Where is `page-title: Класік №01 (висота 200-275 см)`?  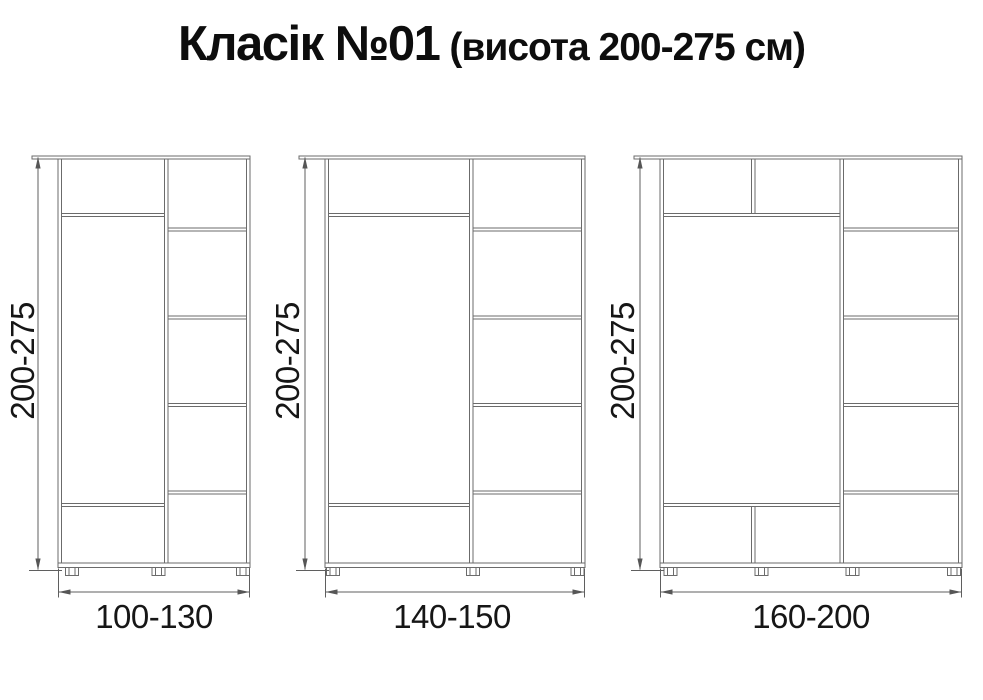 page-title: Класік №01 (висота 200-275 см) is located at coordinates (491, 44).